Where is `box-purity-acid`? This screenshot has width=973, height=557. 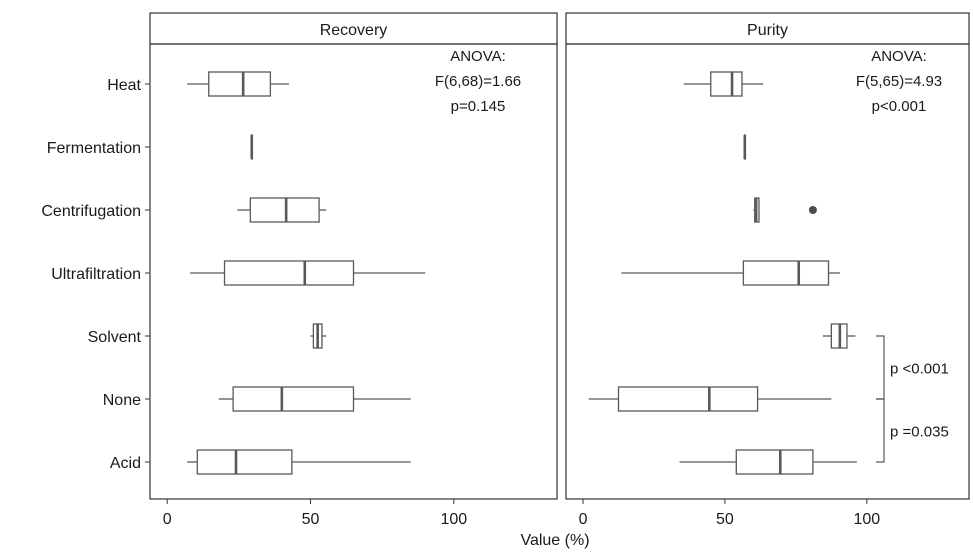
box-purity-acid is located at coordinates (768, 462).